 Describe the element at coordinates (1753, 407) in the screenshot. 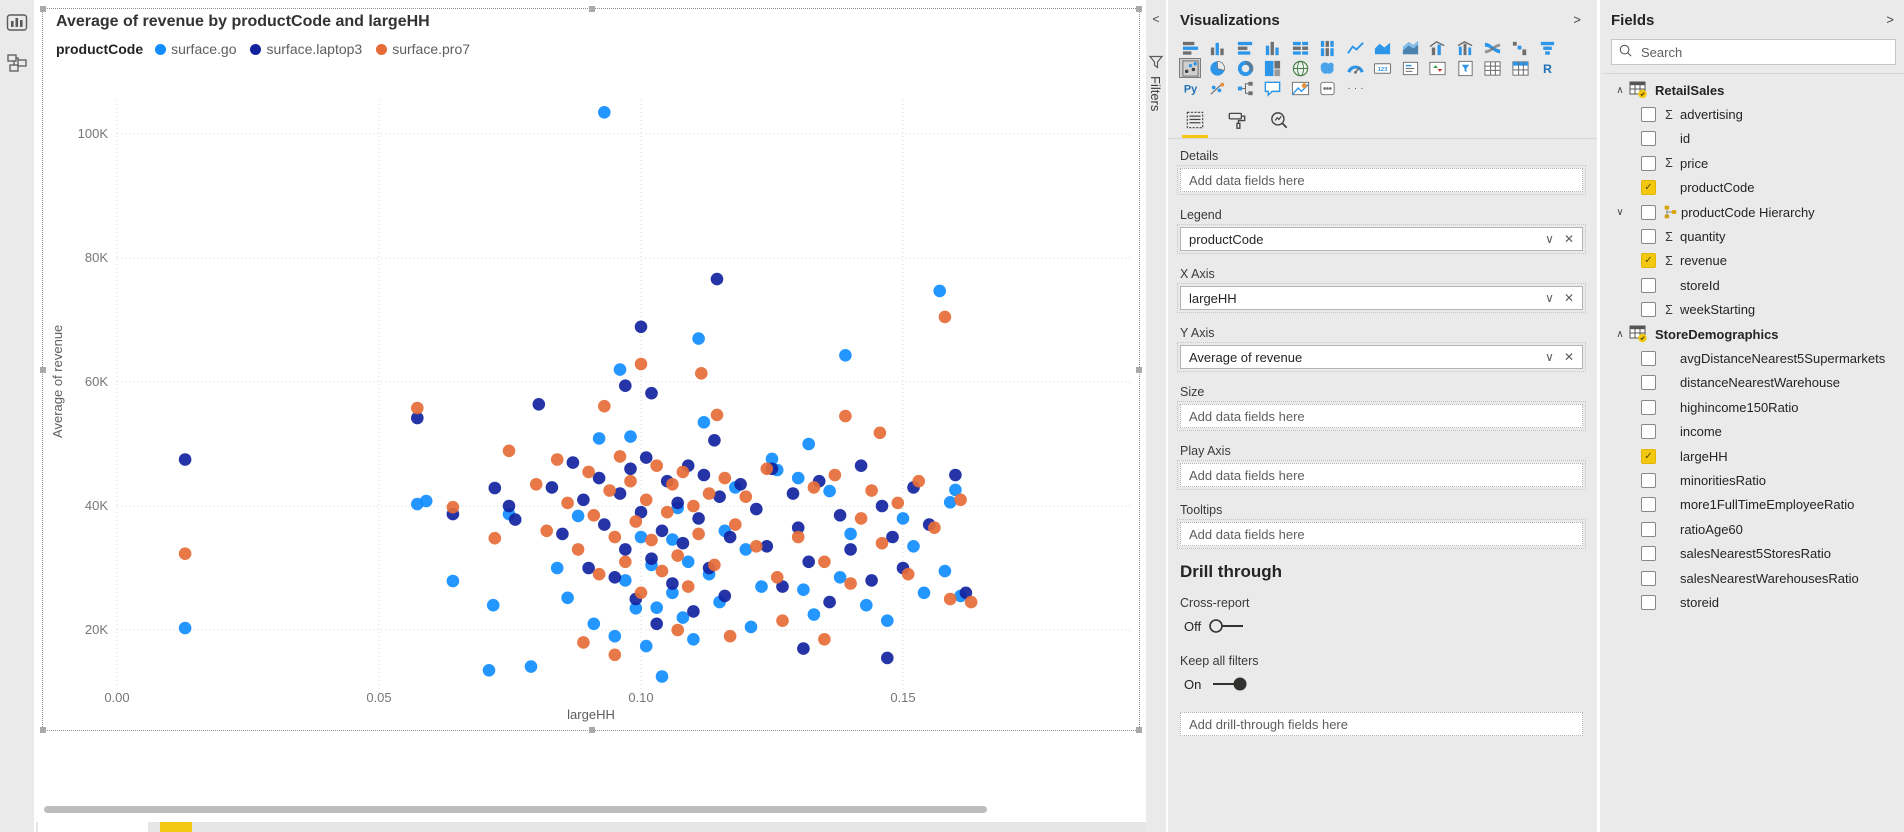

I see `field-highincome150Ratio: highincome150Ratio` at that location.